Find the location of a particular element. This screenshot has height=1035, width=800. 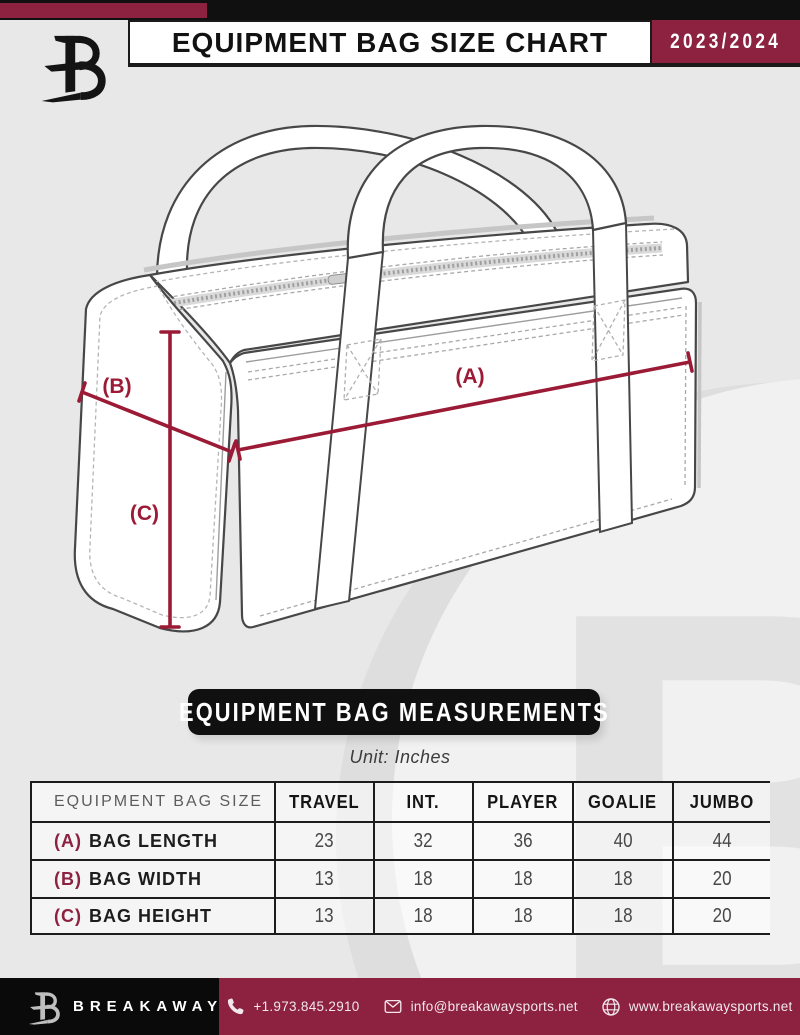

brand-name: BREAKAWAY is located at coordinates (148, 1006).